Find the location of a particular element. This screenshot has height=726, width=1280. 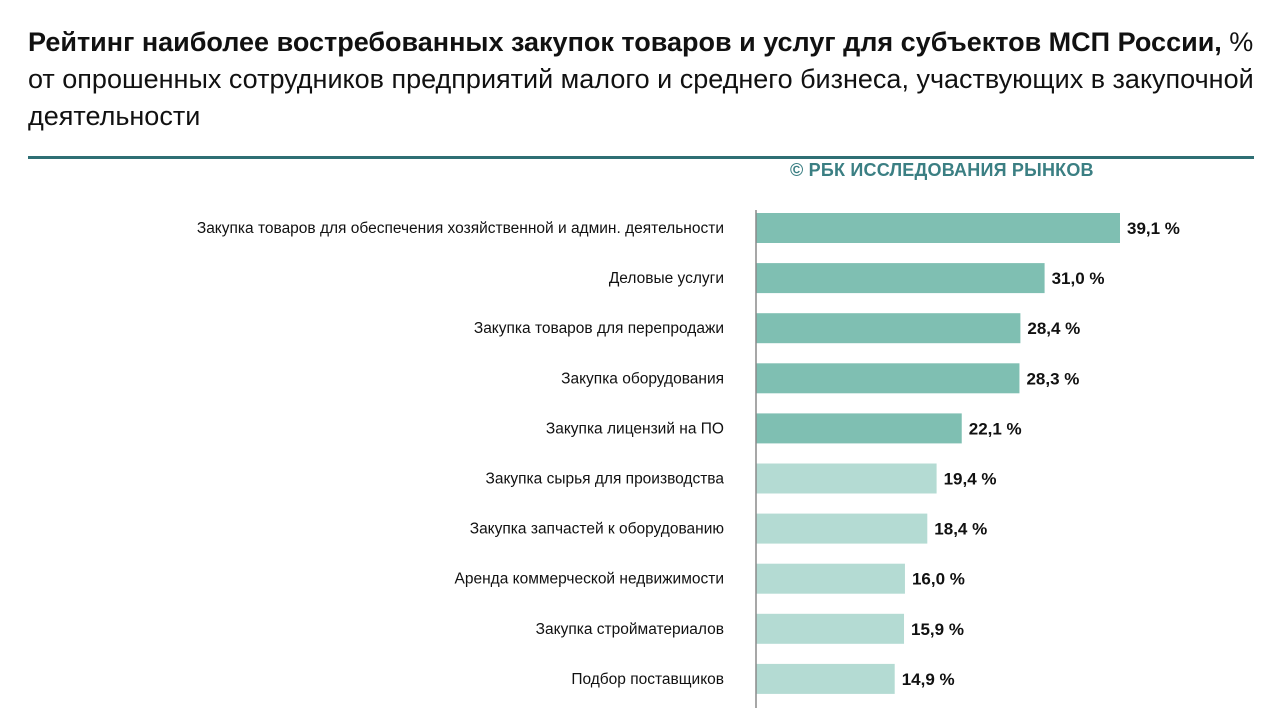

value-label-4: 28,3 % is located at coordinates (1052, 378).